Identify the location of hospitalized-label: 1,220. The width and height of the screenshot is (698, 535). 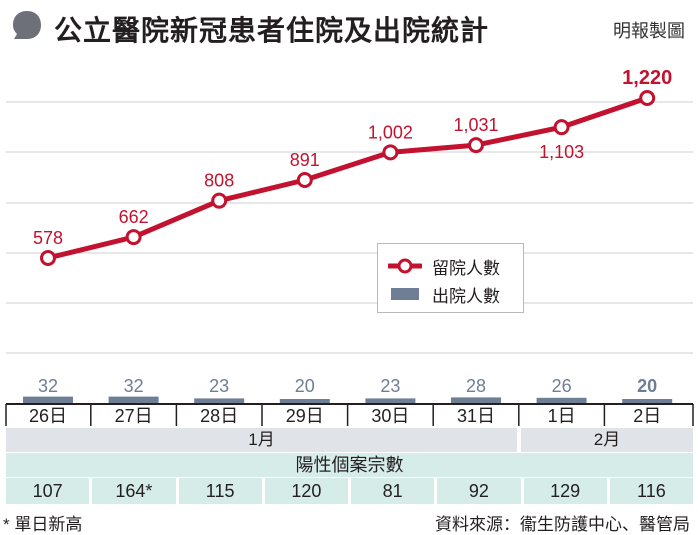
(647, 78).